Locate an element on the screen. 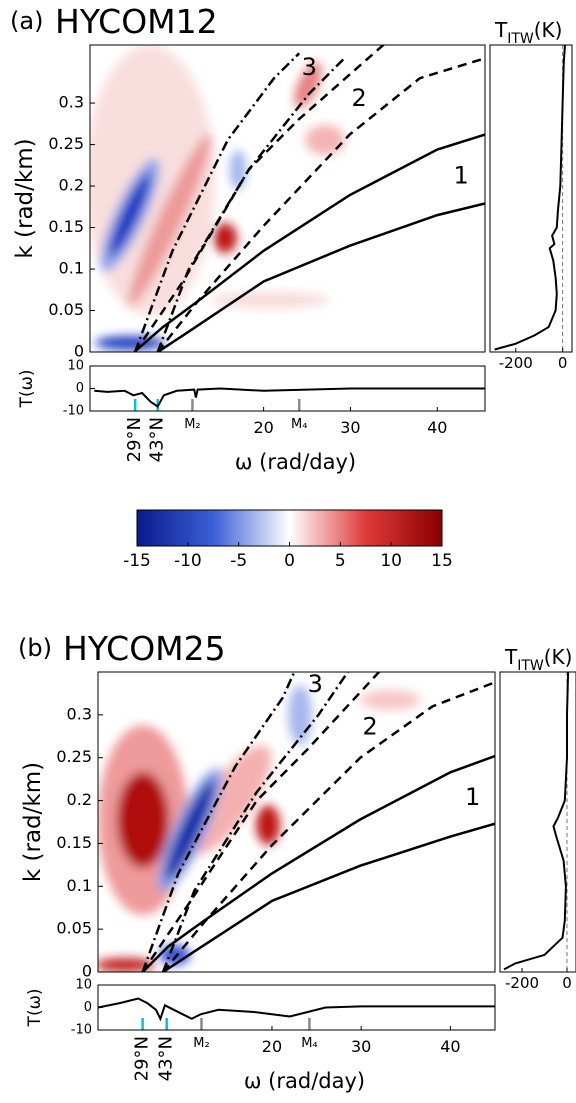  panel-label: (b) is located at coordinates (35, 648).